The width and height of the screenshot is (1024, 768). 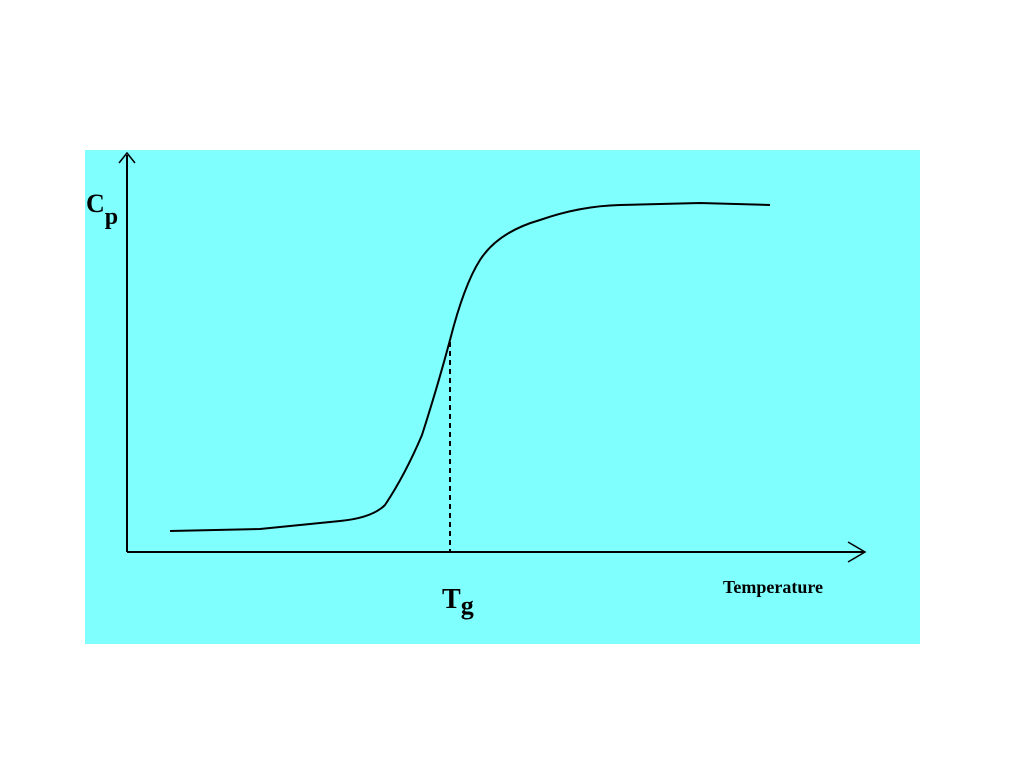 I want to click on y-axis-arrow, so click(x=127, y=157).